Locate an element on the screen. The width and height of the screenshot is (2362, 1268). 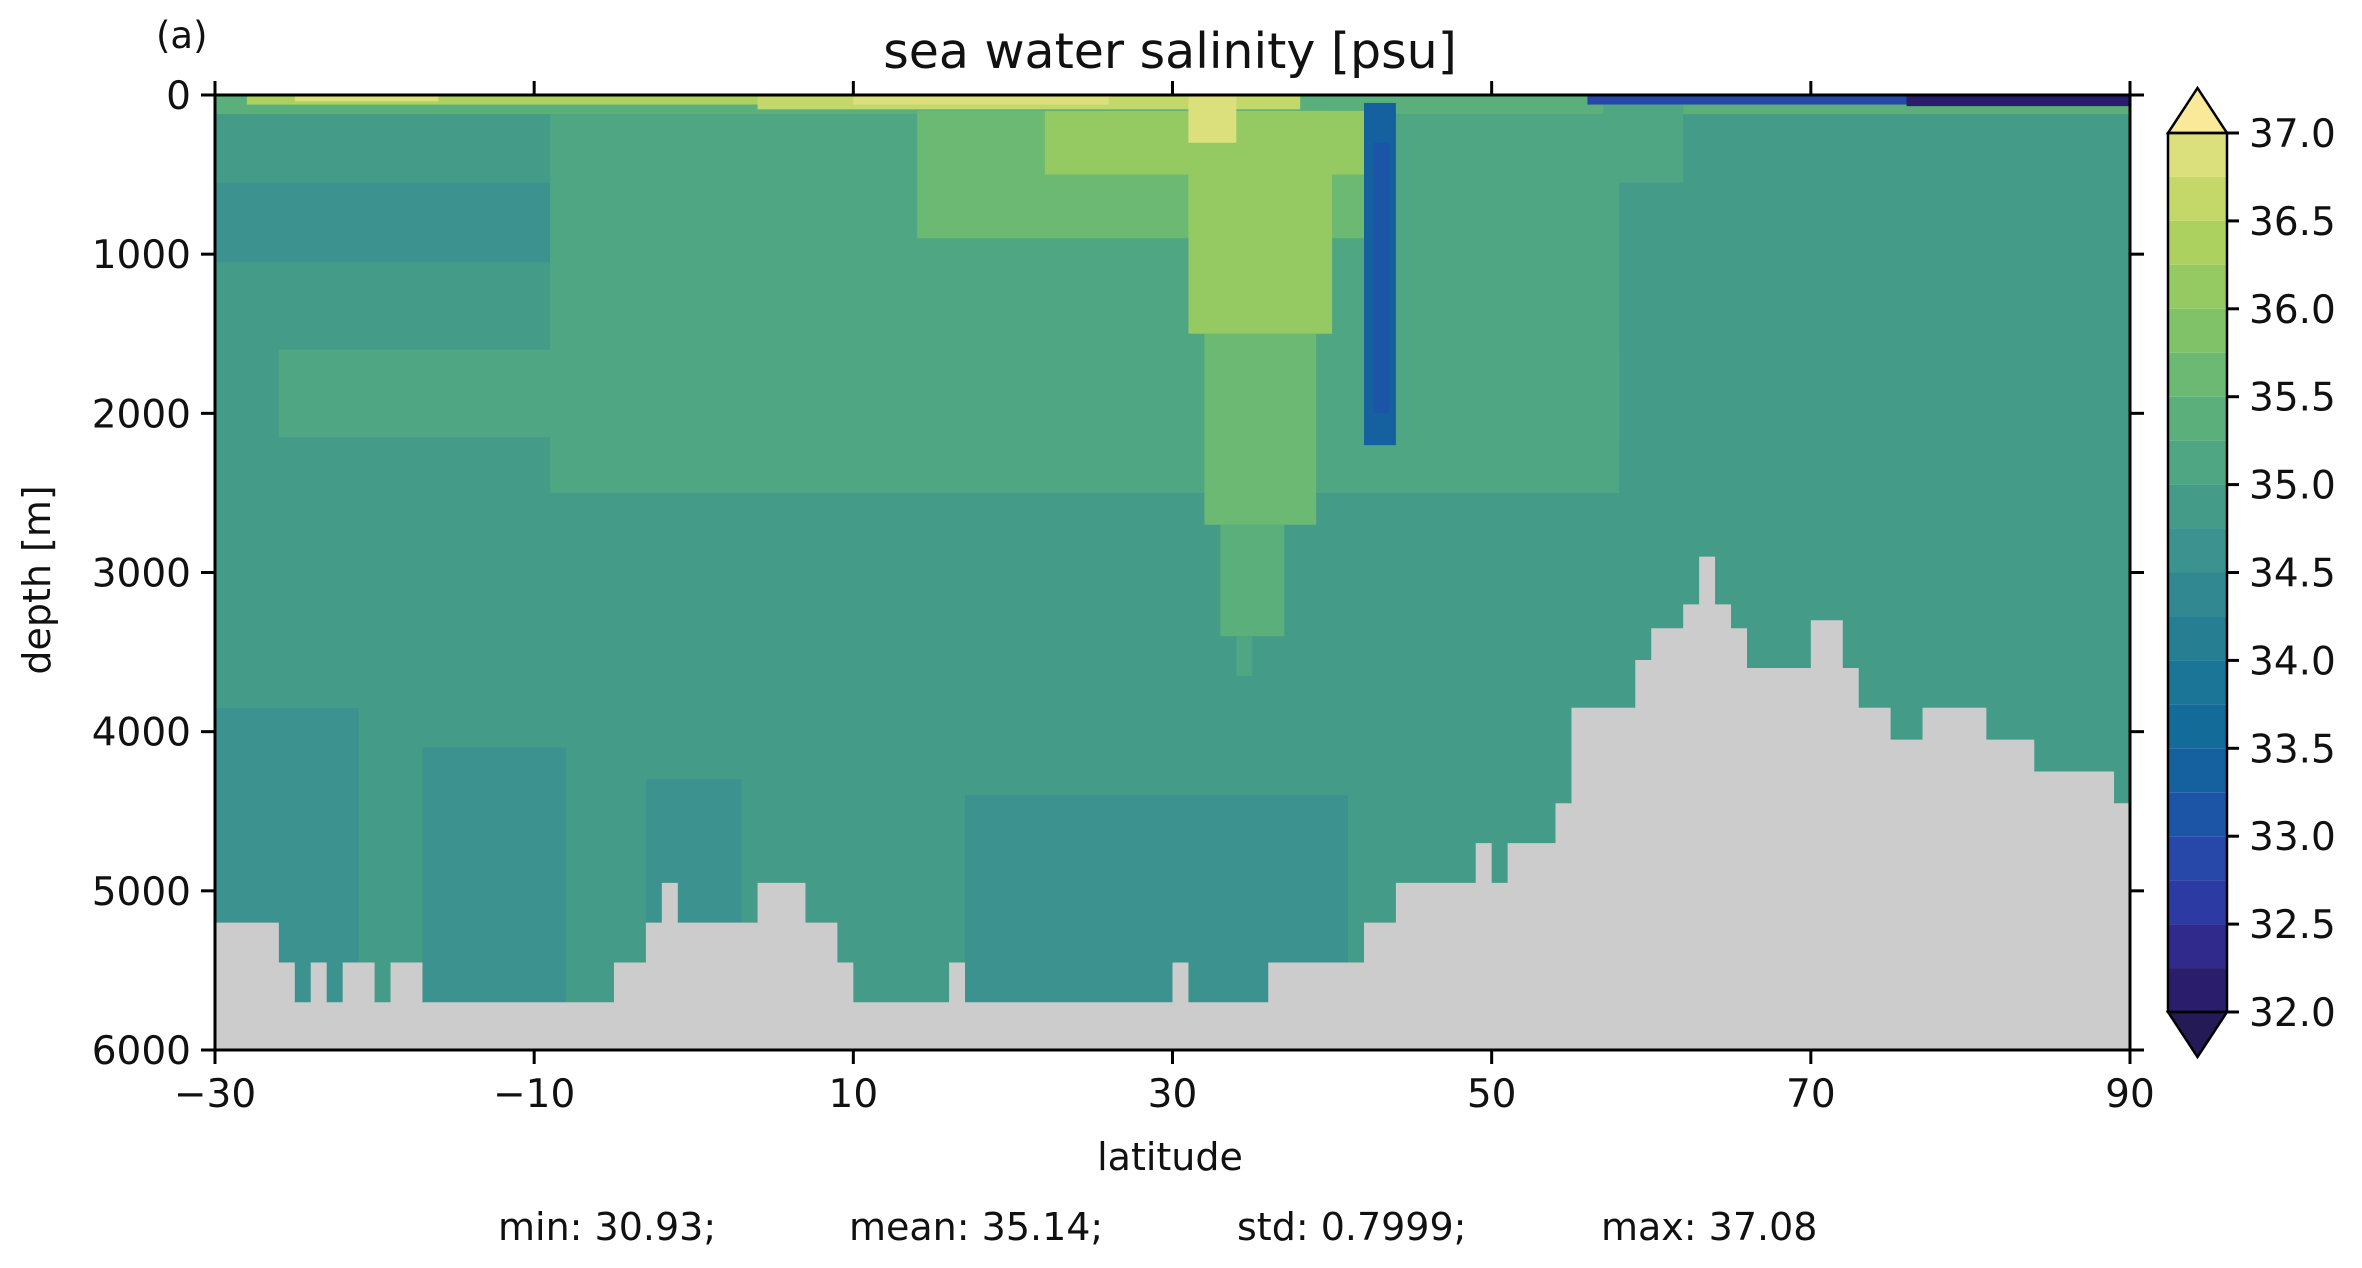
colorbar-tick-label: 33.0 is located at coordinates (2292, 837).